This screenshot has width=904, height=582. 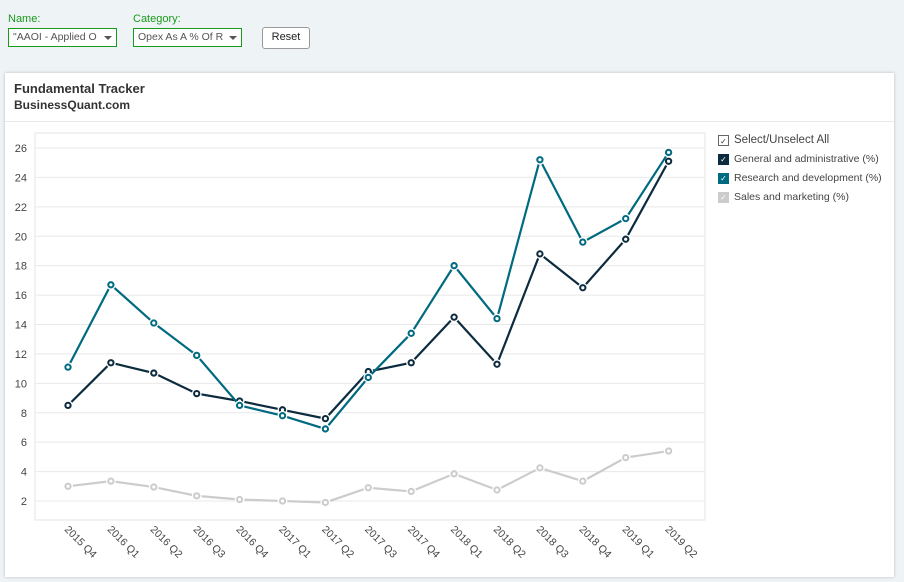 I want to click on y-tick-label: 20, so click(x=21, y=237).